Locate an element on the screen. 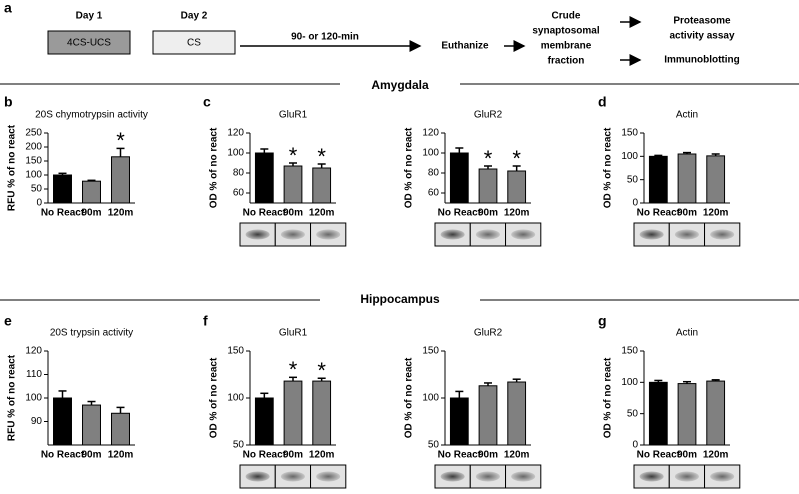 Image resolution: width=799 pixels, height=494 pixels. y-tick-label: 110 is located at coordinates (34, 374).